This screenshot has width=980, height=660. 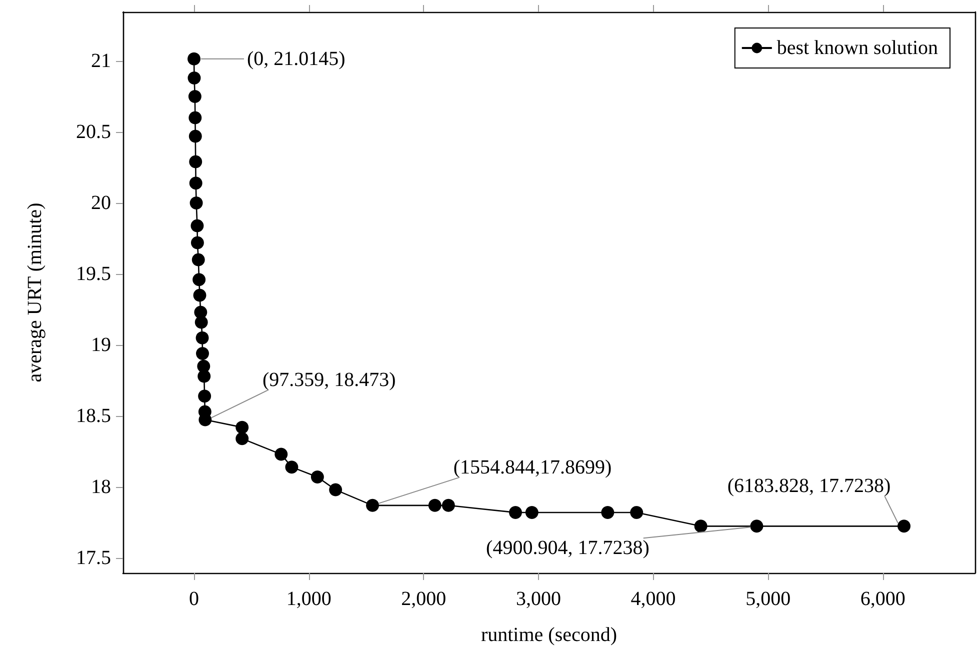 I want to click on y-tick-label: 18.5, so click(x=93, y=415).